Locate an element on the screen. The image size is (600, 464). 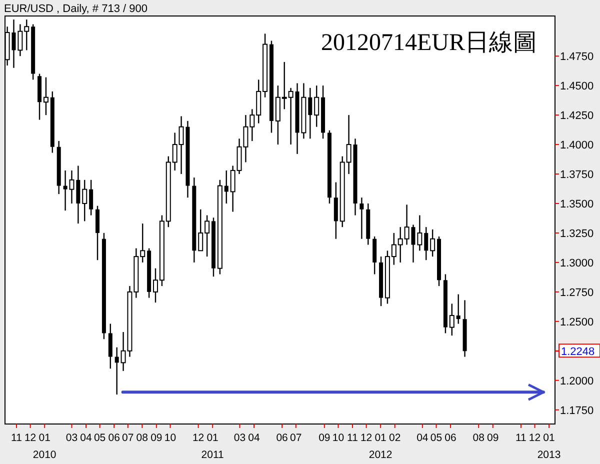
x-tick-label: 02 is located at coordinates (394, 438).